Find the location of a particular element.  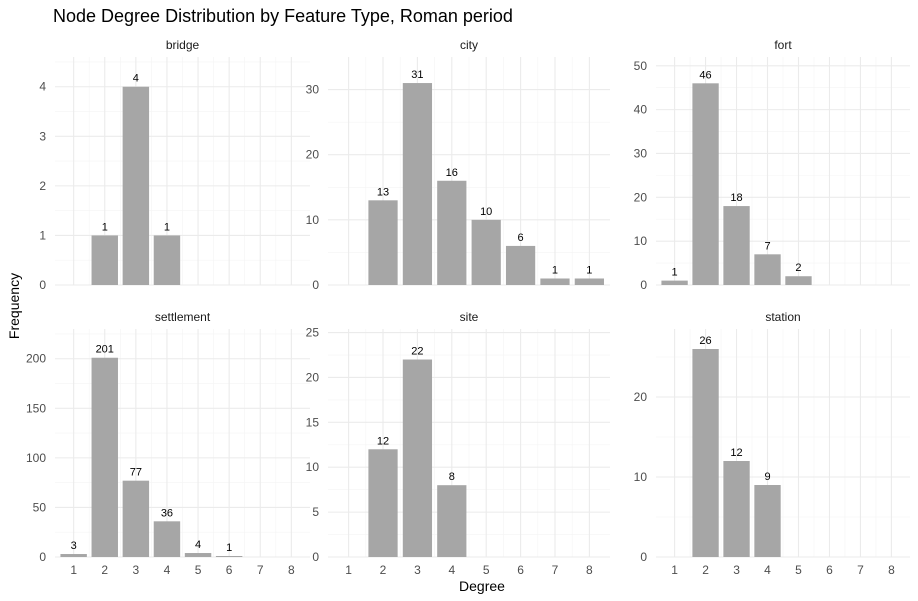

data-label: 12 is located at coordinates (736, 453).